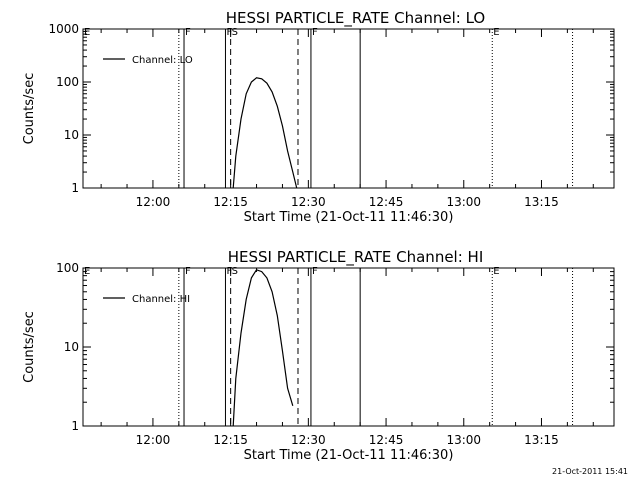 This screenshot has width=640, height=480. Describe the element at coordinates (67, 82) in the screenshot. I see `panel-1-y-tick-label: 100` at that location.